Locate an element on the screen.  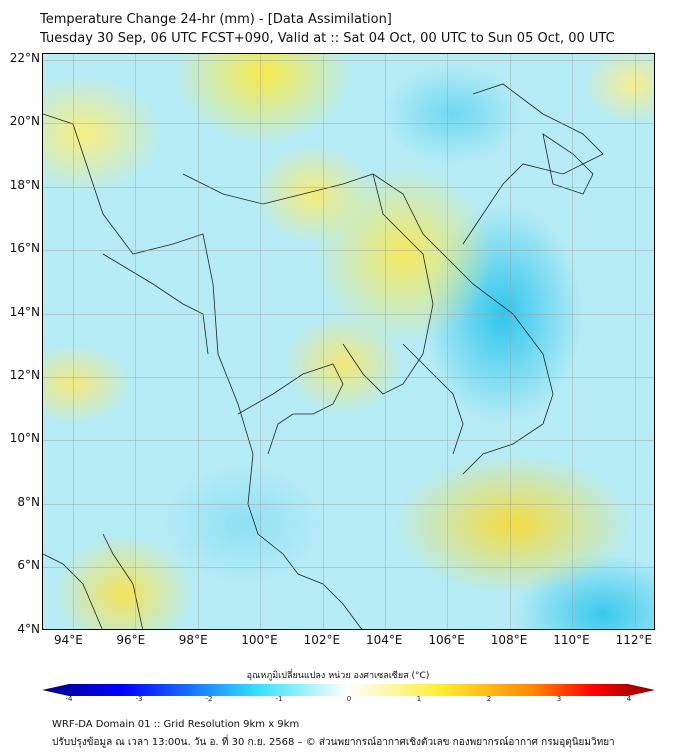
latitude-label: 12°N is located at coordinates (24, 375).